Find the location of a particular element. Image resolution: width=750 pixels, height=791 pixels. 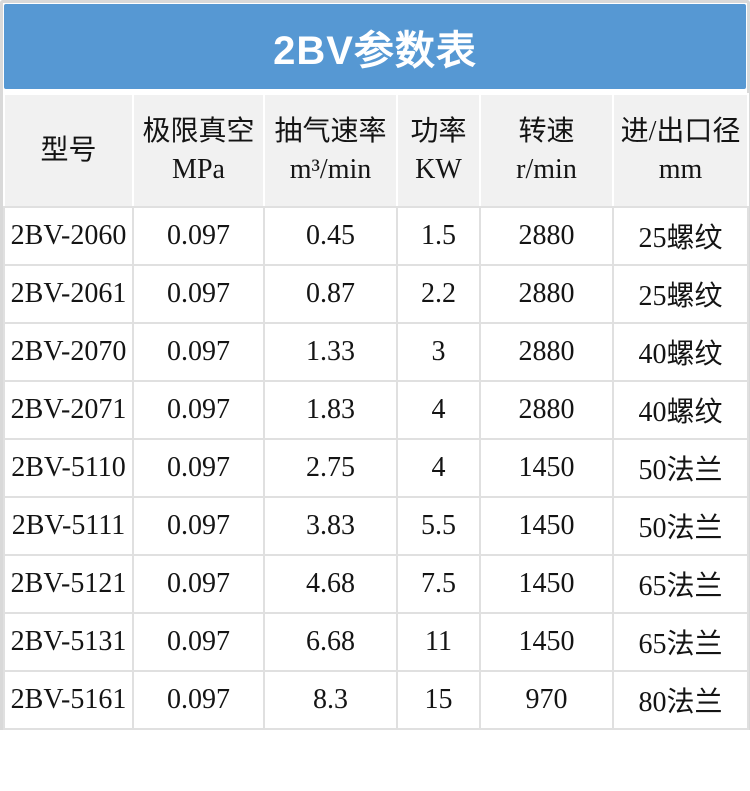

column-header-unit: mm is located at coordinates (680, 169).